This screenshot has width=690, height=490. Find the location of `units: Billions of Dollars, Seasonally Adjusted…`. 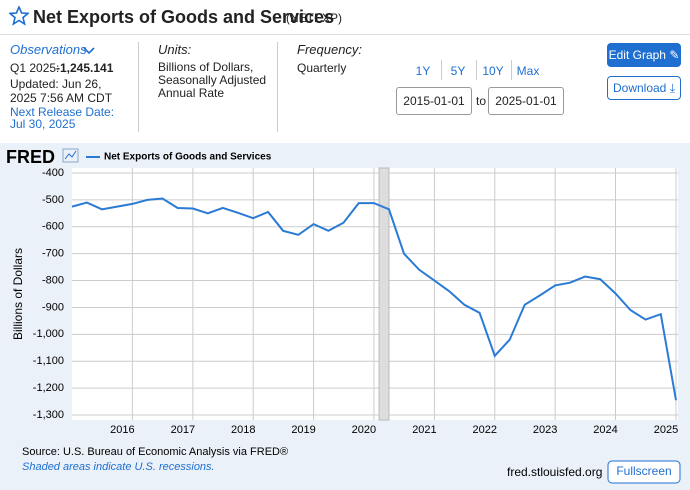

units: Billions of Dollars, Seasonally Adjusted… is located at coordinates (212, 80).